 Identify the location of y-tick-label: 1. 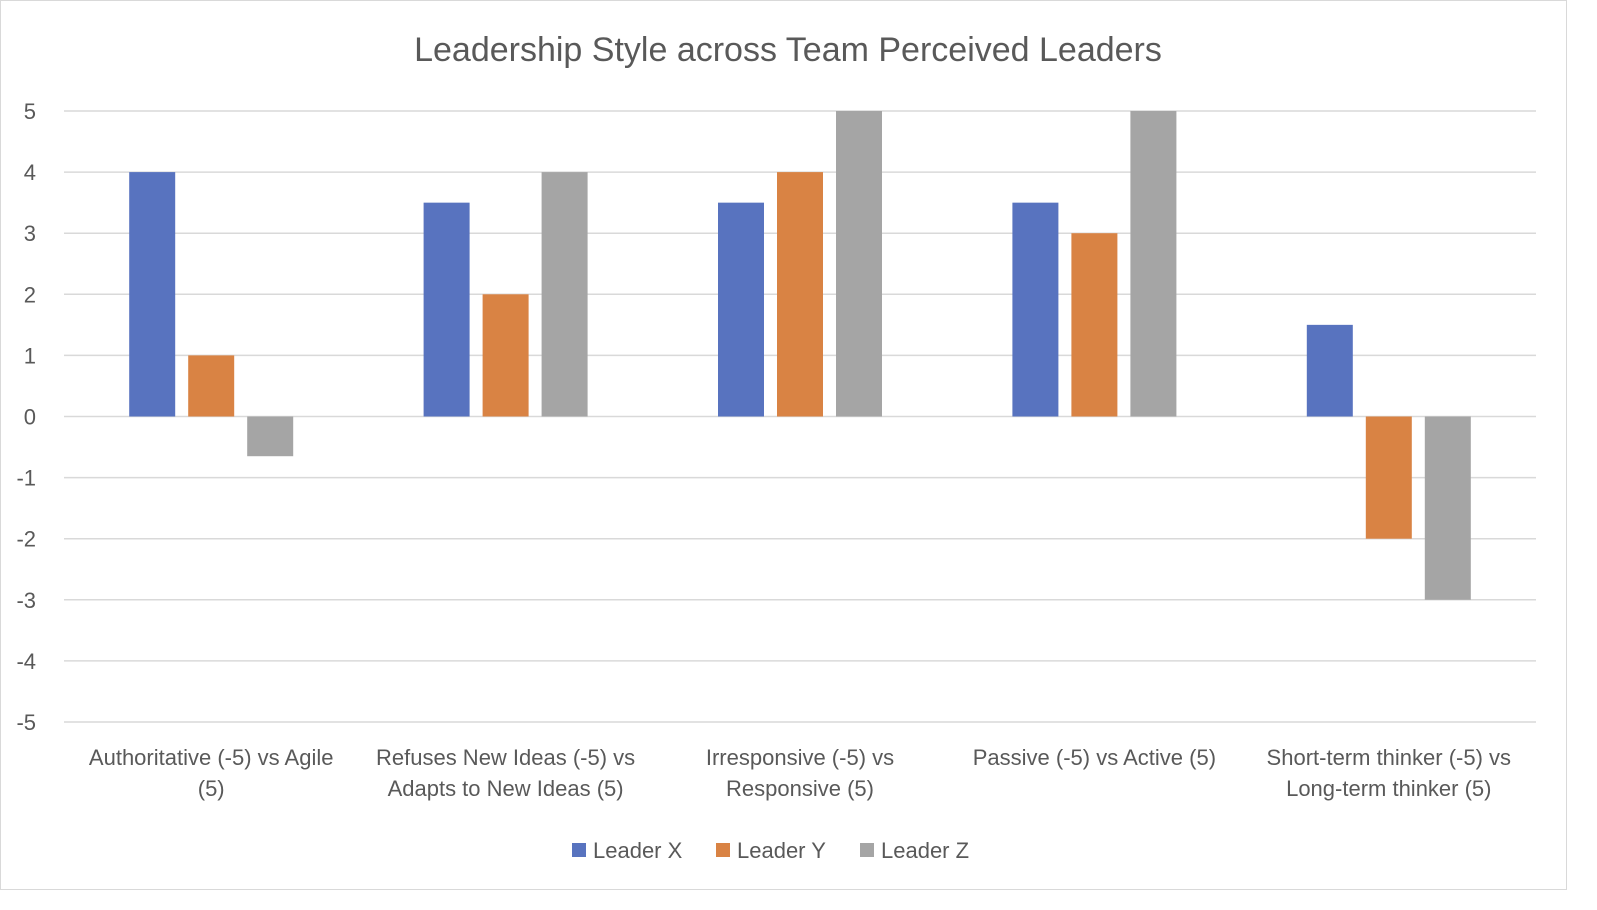
(30, 355).